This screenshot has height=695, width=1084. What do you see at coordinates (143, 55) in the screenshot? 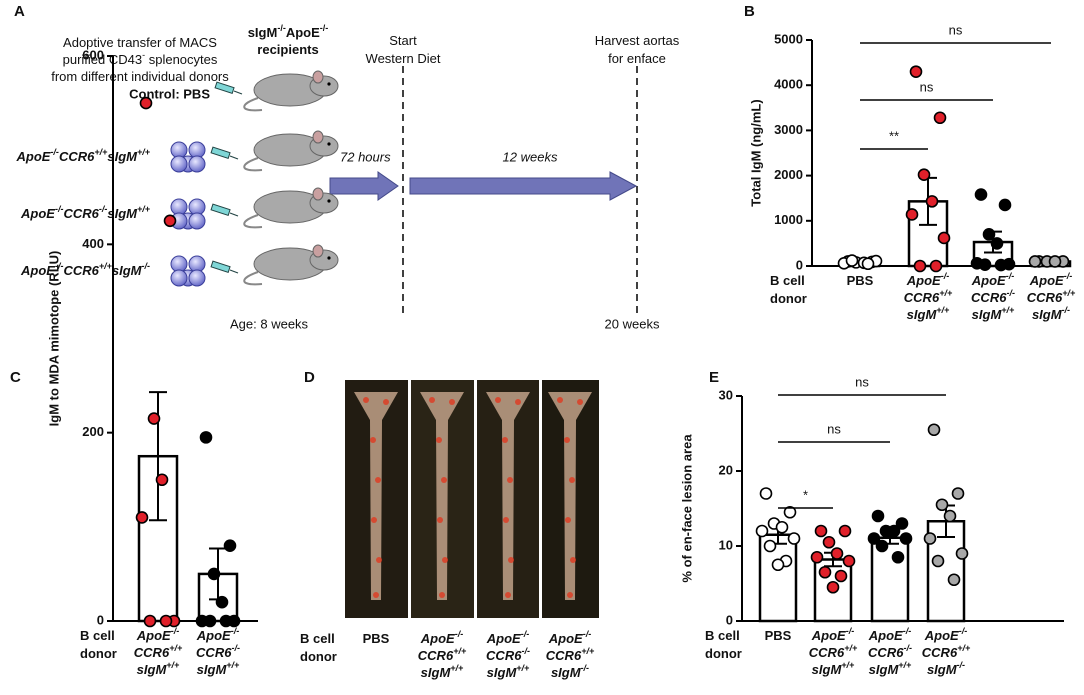
I see `note-sup: -` at bounding box center [143, 55].